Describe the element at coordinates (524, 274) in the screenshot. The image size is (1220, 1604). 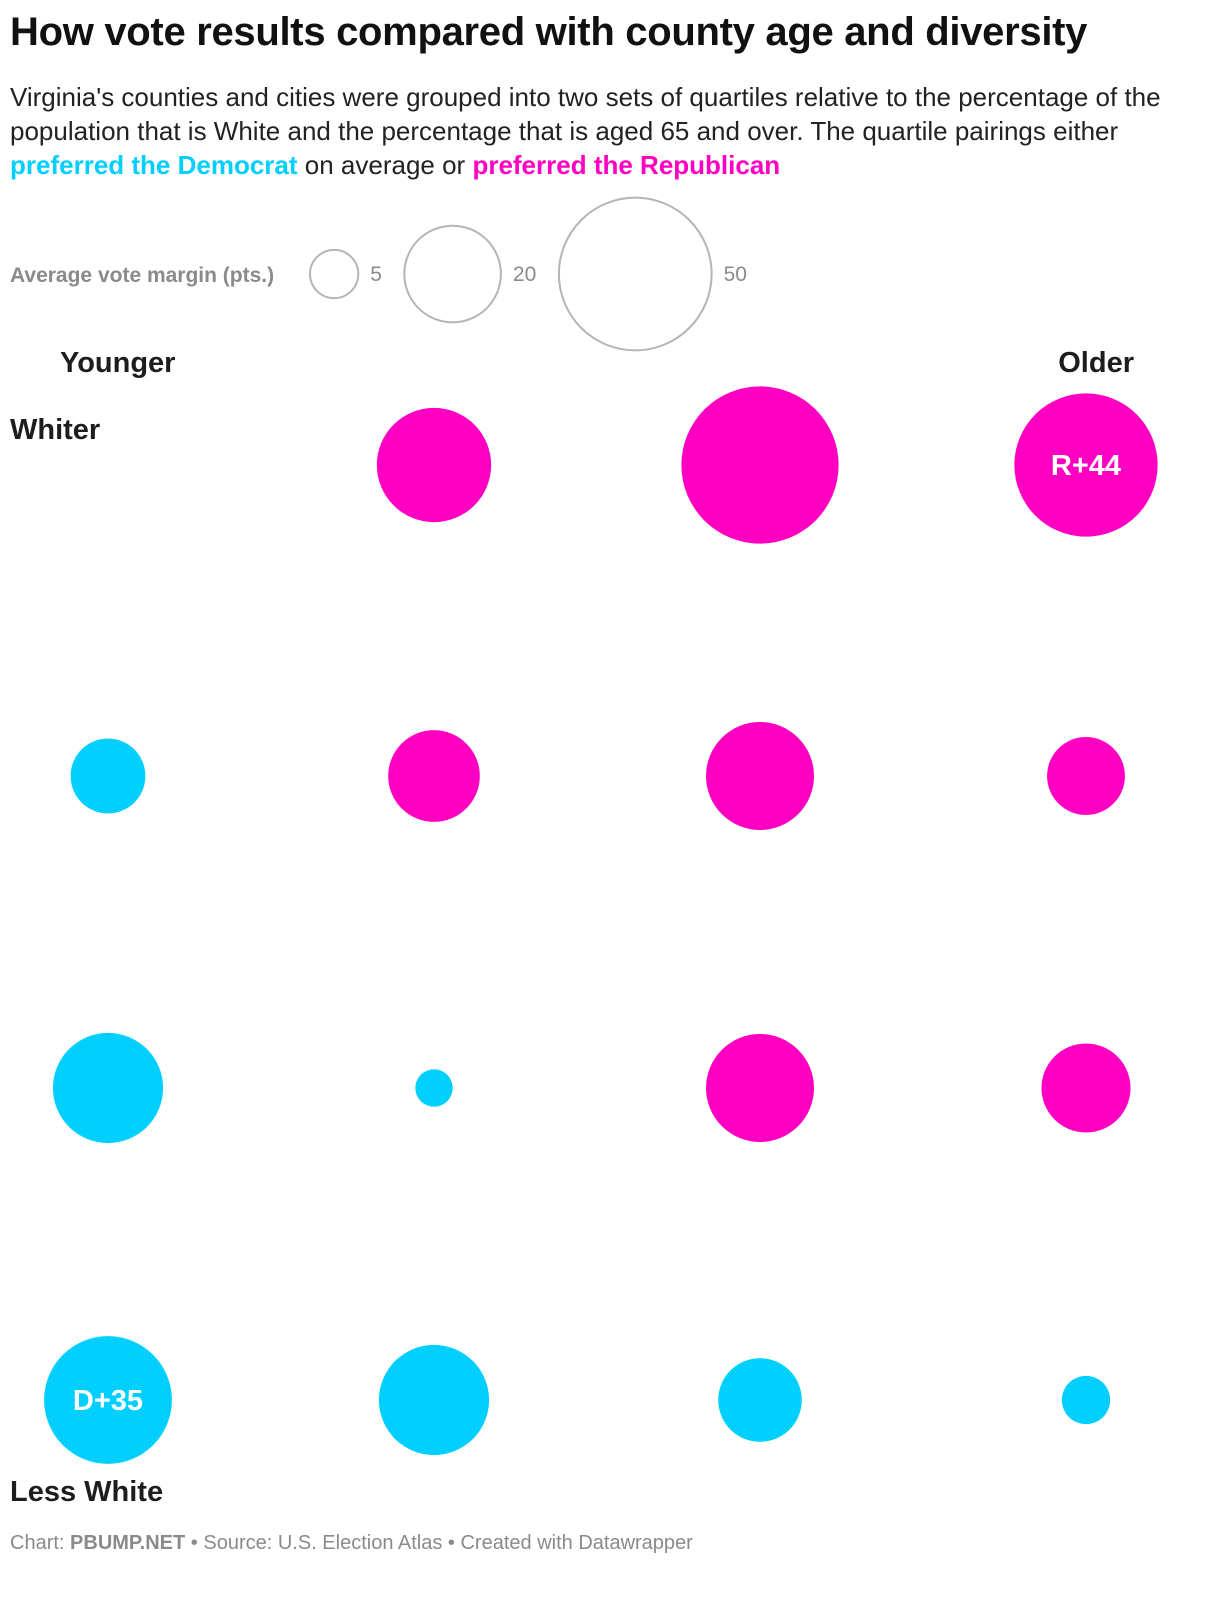
I see `legend-value-20: 20` at that location.